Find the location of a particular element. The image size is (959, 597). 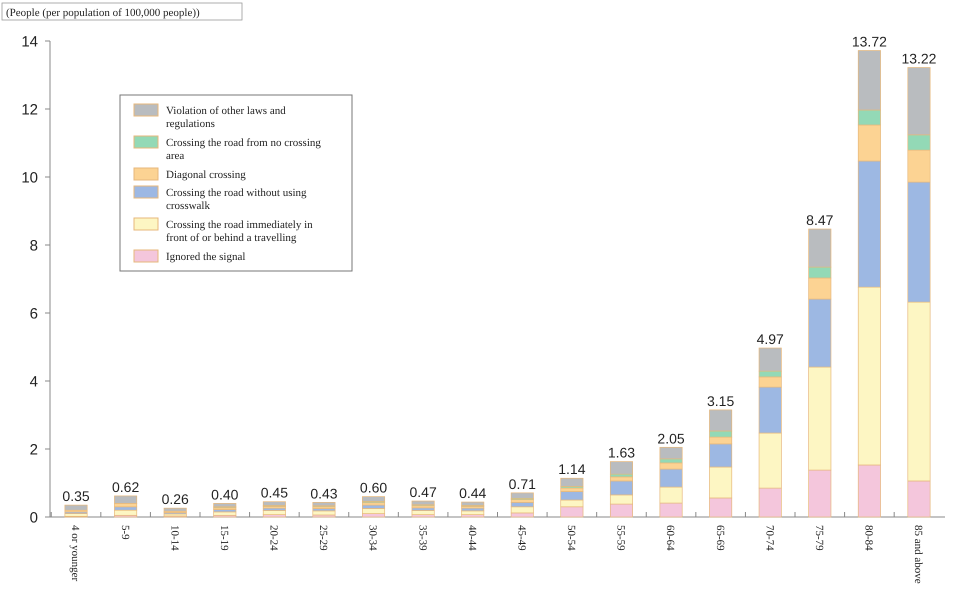

legend-label: Violation of other laws and regulations is located at coordinates (226, 117).